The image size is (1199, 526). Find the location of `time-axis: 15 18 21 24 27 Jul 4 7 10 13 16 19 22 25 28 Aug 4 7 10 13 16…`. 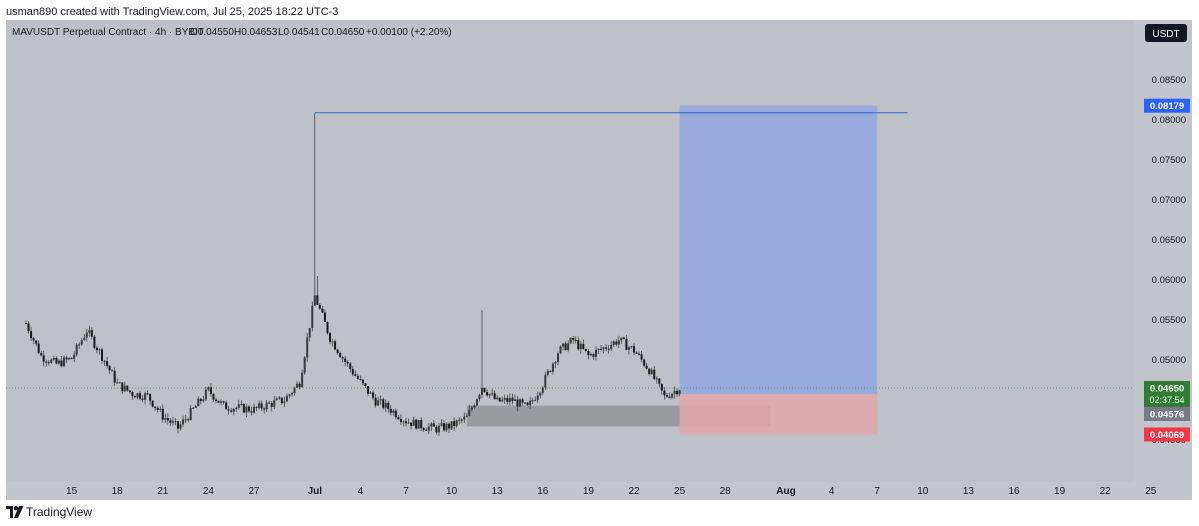

time-axis: 15 18 21 24 27 Jul 4 7 10 13 16 19 22 25 28 Aug 4 7 10 13 16… is located at coordinates (611, 491).